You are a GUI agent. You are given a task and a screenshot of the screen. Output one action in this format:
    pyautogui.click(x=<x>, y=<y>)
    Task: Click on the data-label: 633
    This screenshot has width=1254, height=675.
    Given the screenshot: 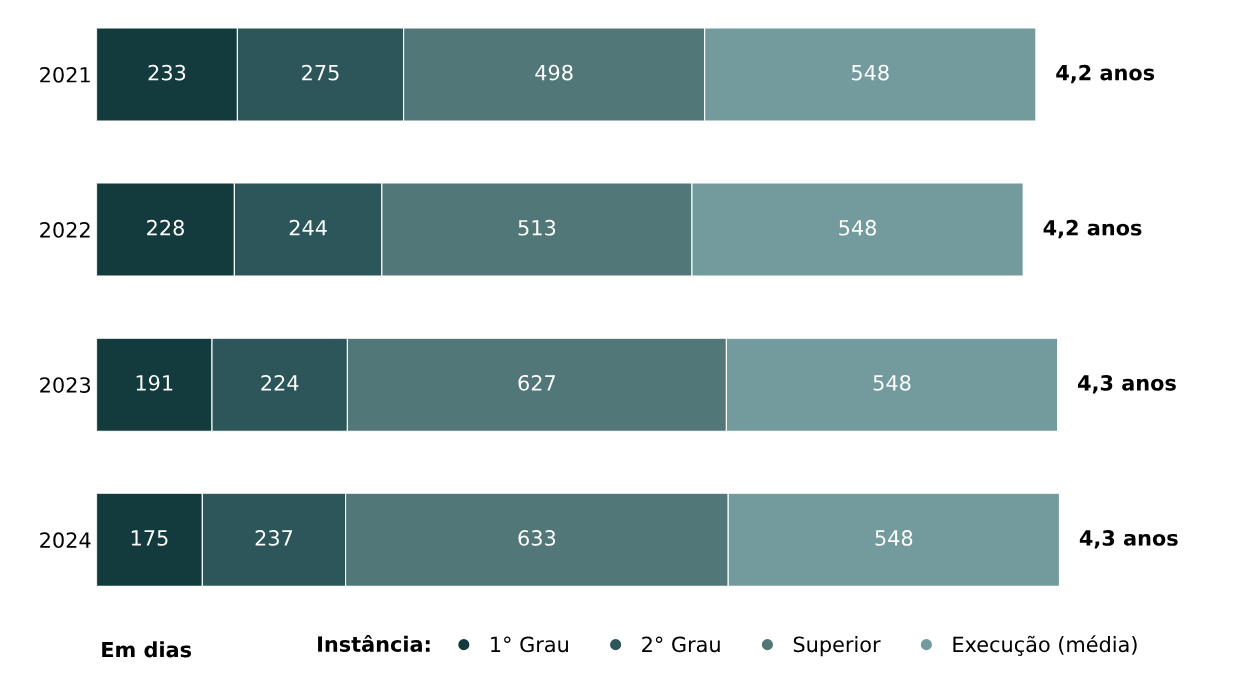 What is the action you would take?
    pyautogui.click(x=537, y=538)
    